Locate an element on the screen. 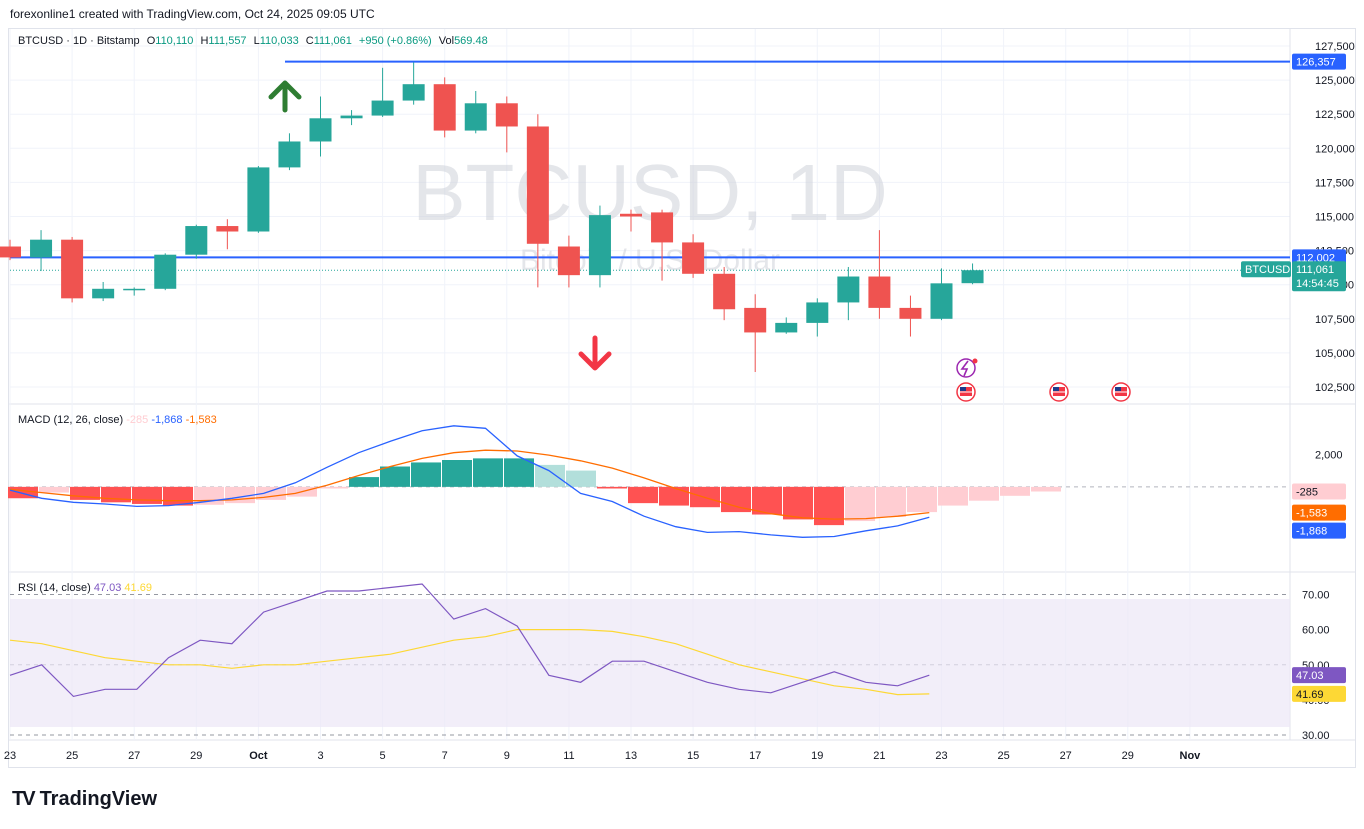  time-tick-label: 17 is located at coordinates (755, 756).